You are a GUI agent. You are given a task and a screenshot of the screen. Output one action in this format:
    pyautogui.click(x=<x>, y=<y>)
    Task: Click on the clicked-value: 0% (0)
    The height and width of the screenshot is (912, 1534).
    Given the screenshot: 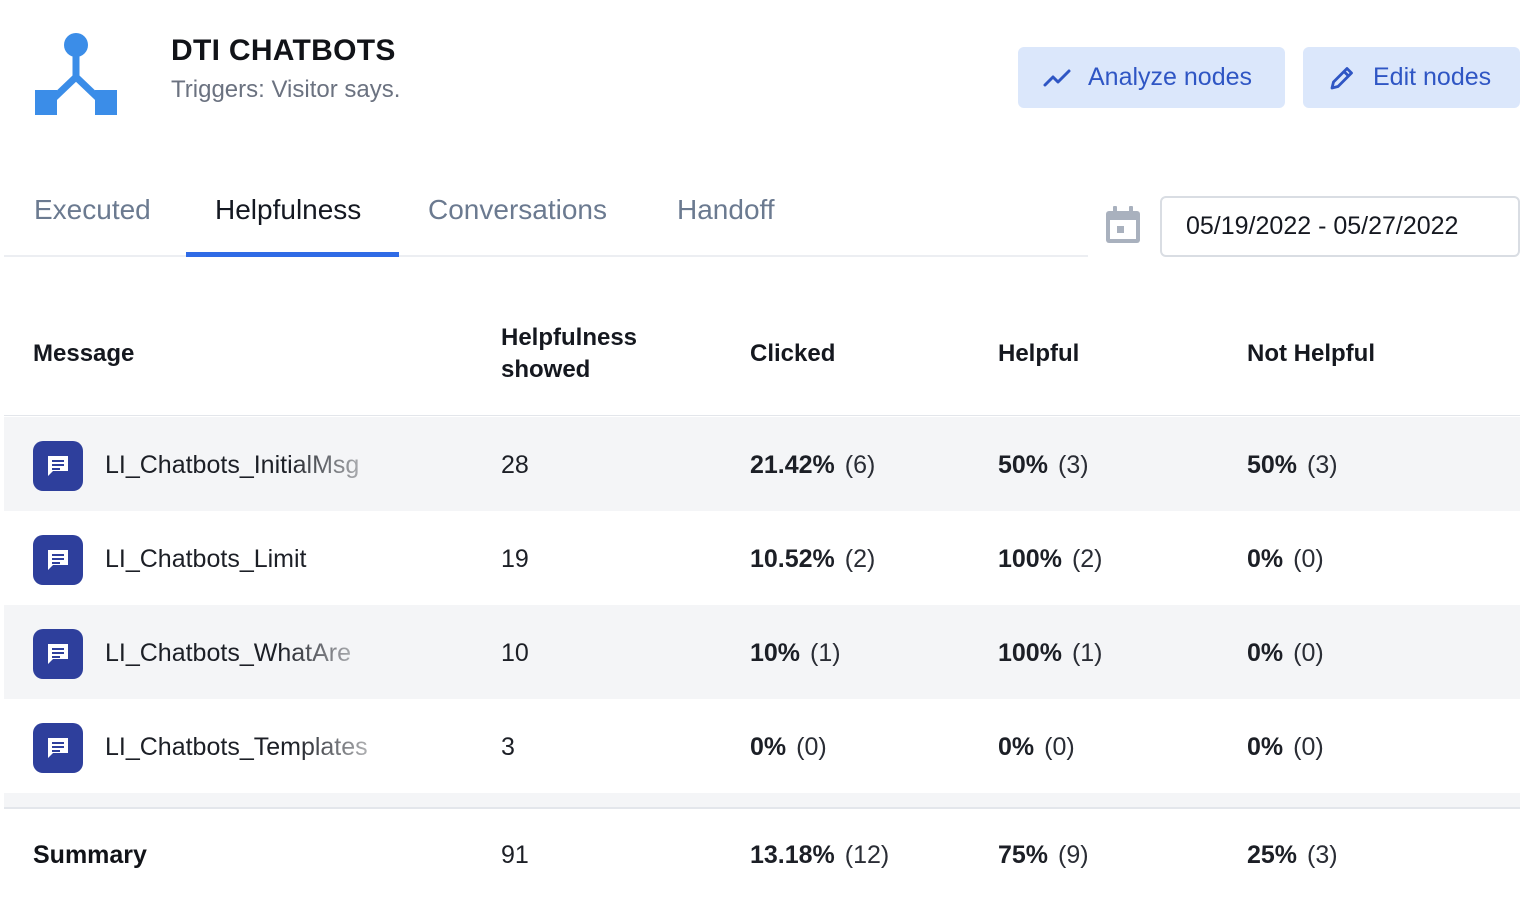 What is the action you would take?
    pyautogui.click(x=788, y=747)
    